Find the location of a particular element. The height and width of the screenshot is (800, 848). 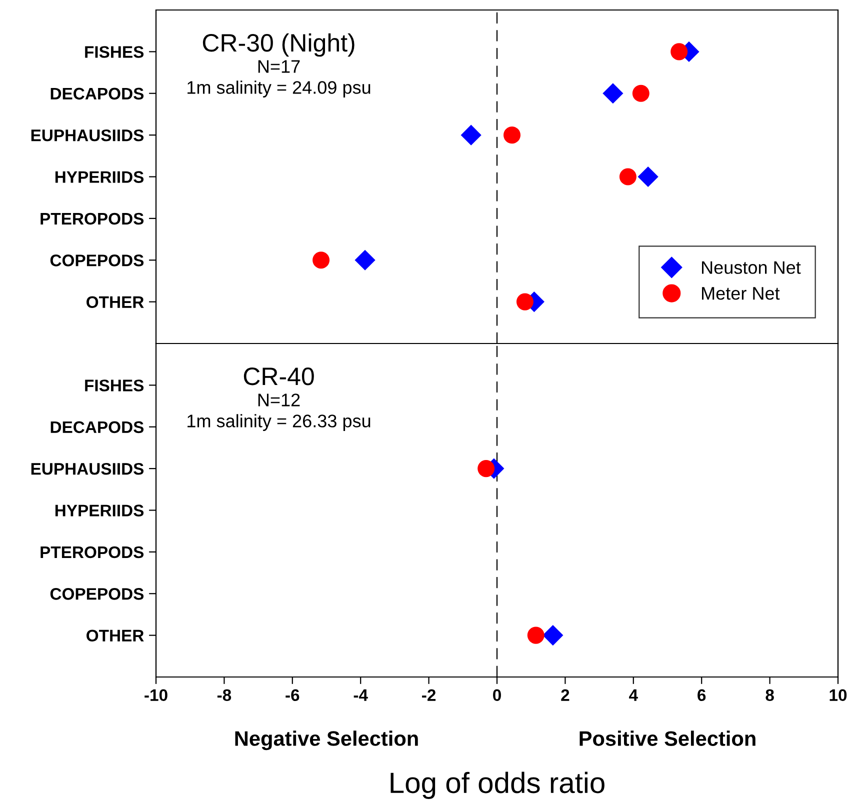

x-tick-label: 0 is located at coordinates (497, 695).